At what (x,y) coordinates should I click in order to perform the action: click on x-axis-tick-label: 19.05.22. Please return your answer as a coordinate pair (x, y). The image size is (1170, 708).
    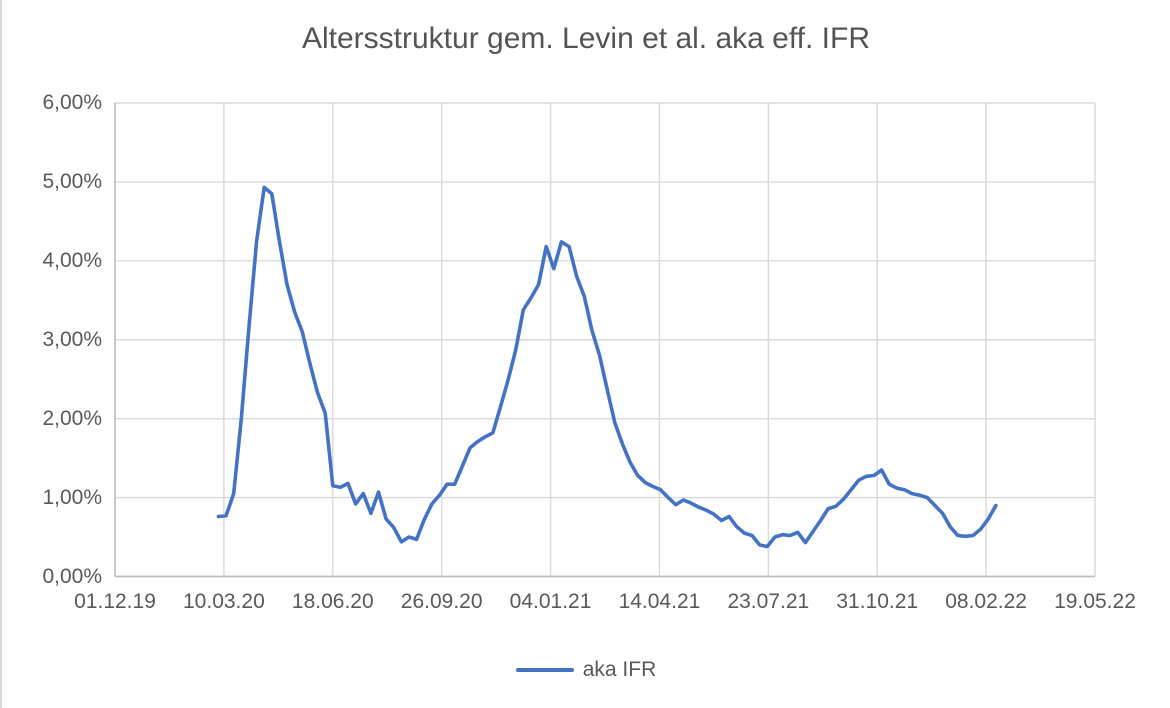
    Looking at the image, I should click on (1095, 601).